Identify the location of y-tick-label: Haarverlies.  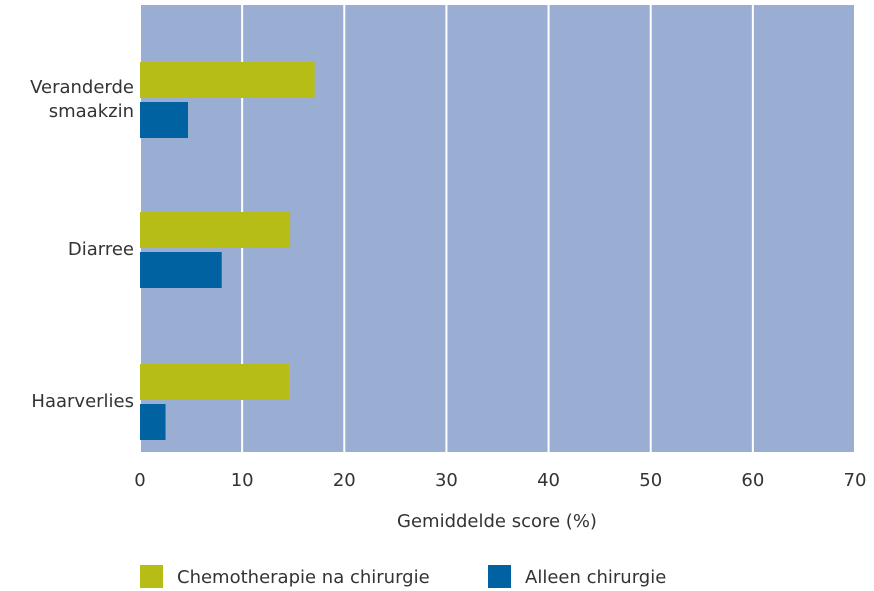
(82, 401).